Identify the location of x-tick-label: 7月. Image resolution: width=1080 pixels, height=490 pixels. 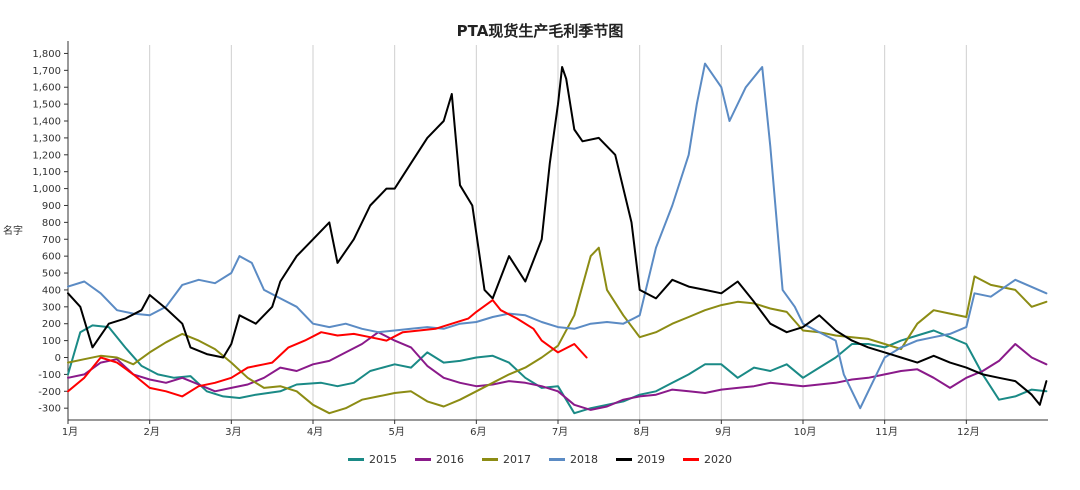
(560, 432).